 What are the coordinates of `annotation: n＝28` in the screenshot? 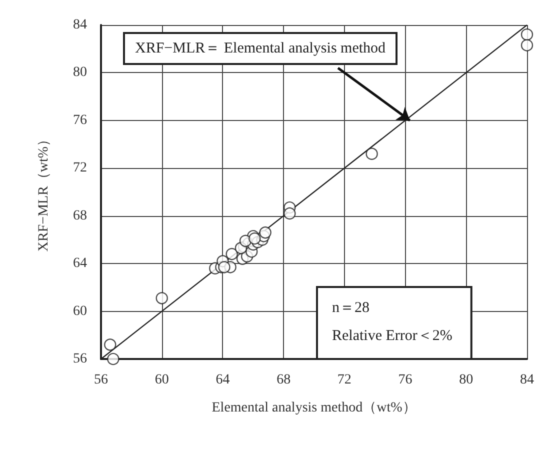 It's located at (351, 308).